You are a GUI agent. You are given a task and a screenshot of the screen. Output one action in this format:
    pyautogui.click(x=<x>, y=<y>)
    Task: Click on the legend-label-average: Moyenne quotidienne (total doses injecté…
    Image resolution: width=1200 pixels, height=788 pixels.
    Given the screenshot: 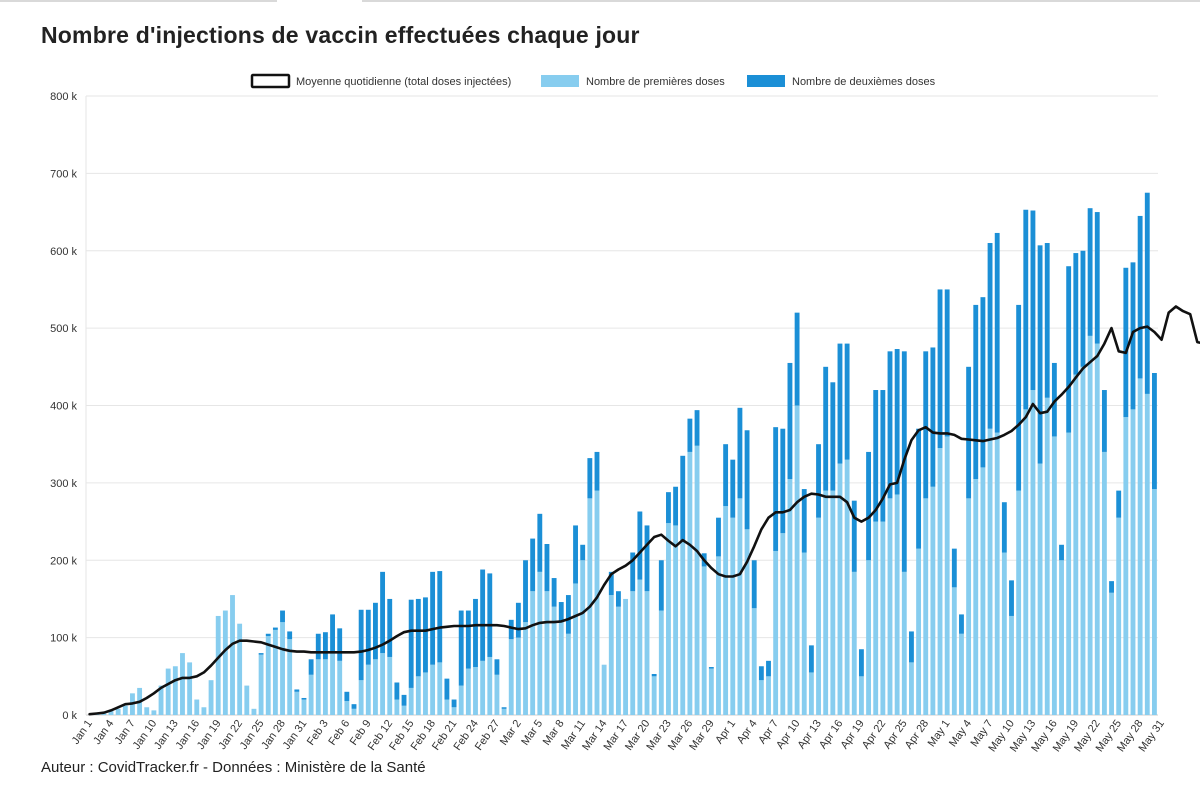 What is the action you would take?
    pyautogui.click(x=403, y=82)
    